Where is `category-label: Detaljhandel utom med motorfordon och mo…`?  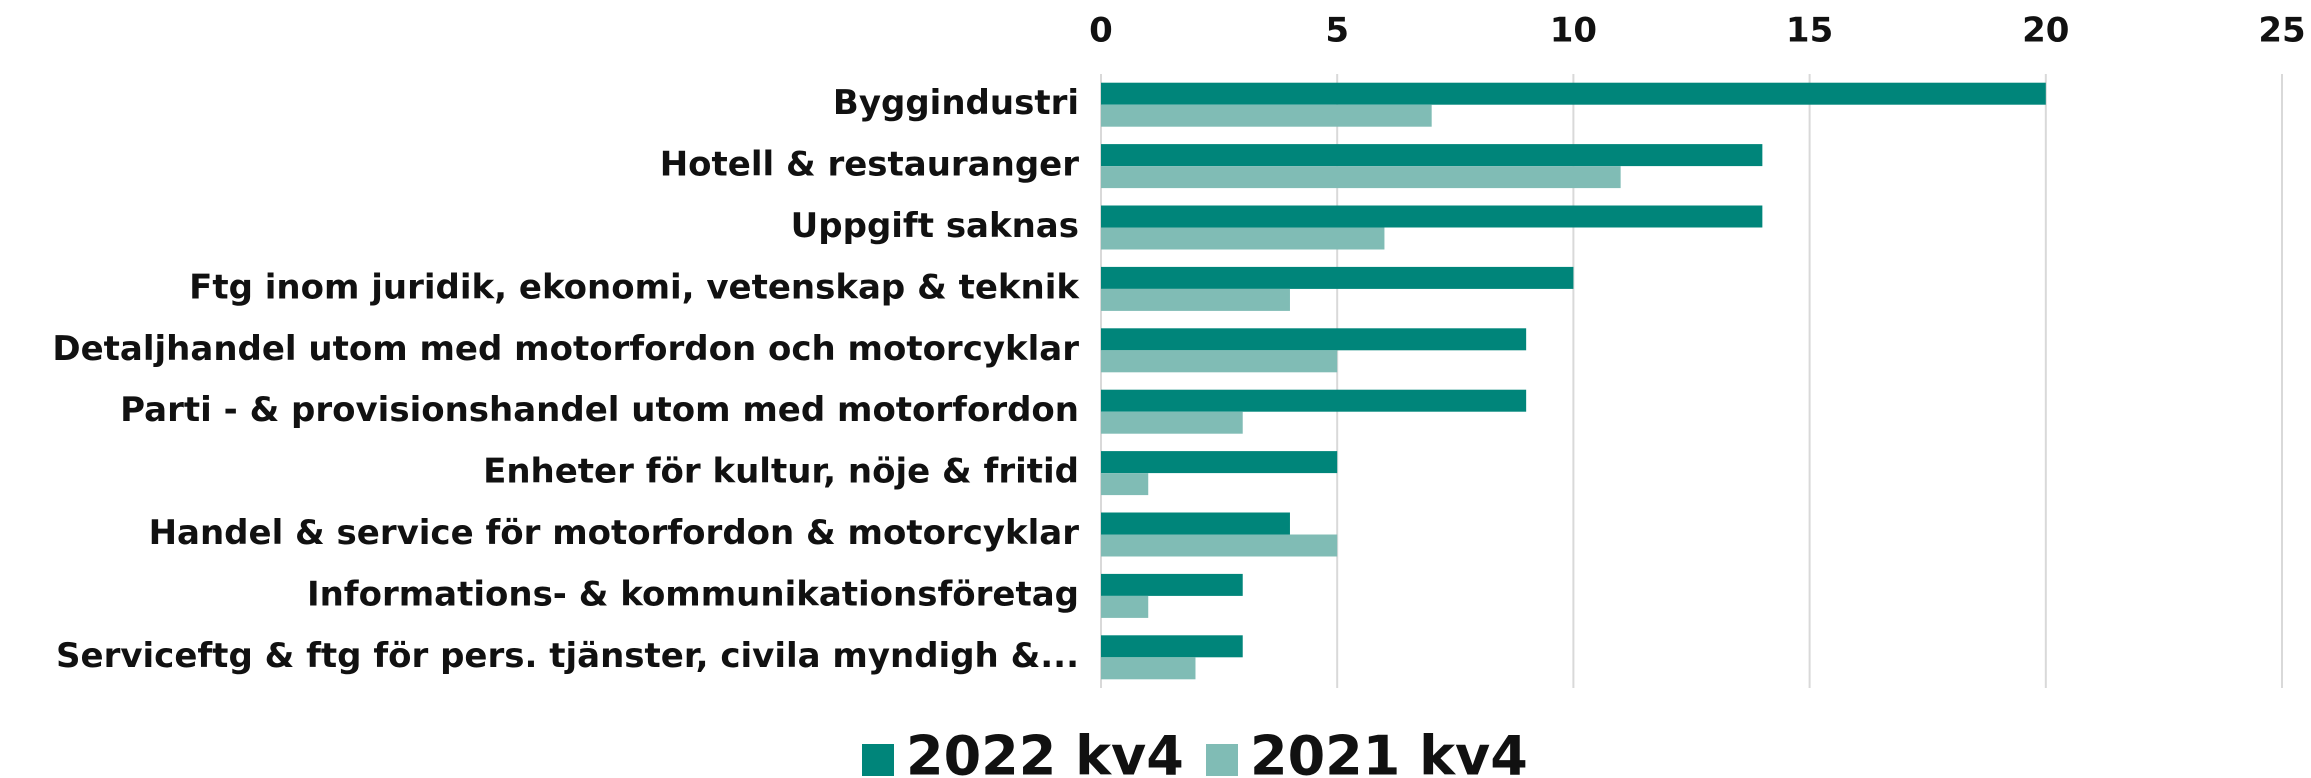
category-label: Detaljhandel utom med motorfordon och mo… is located at coordinates (565, 349).